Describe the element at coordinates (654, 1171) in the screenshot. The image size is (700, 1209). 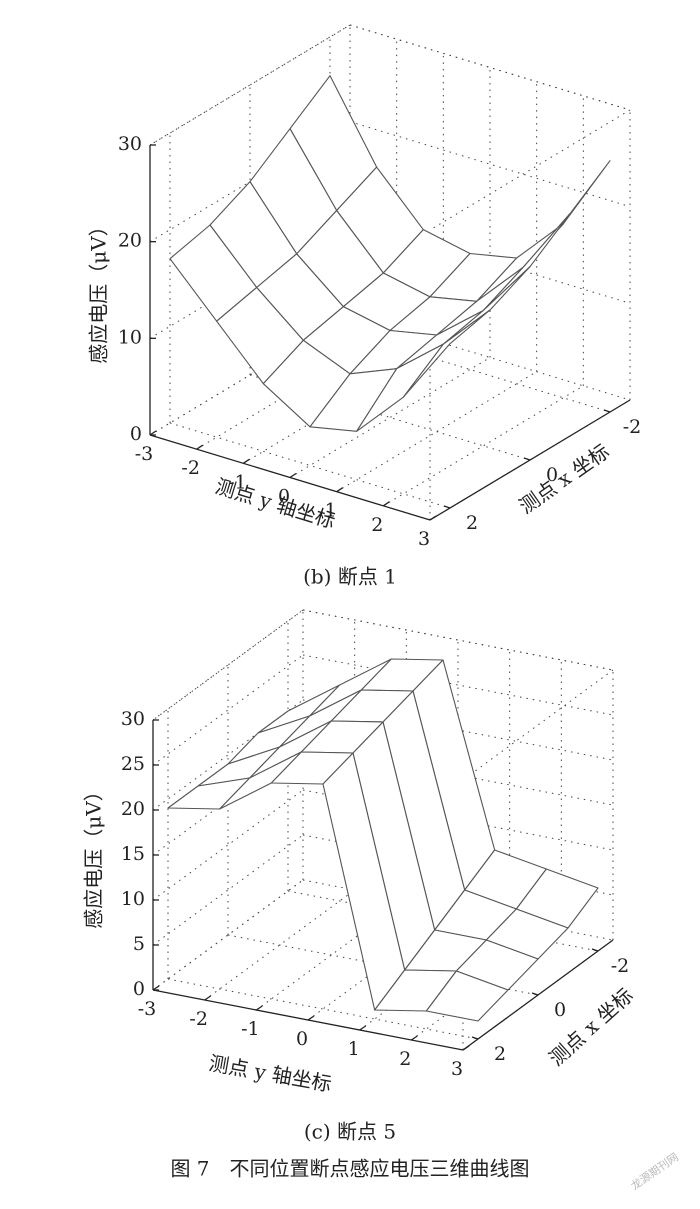
I see `watermark: 龙源期刊网` at that location.